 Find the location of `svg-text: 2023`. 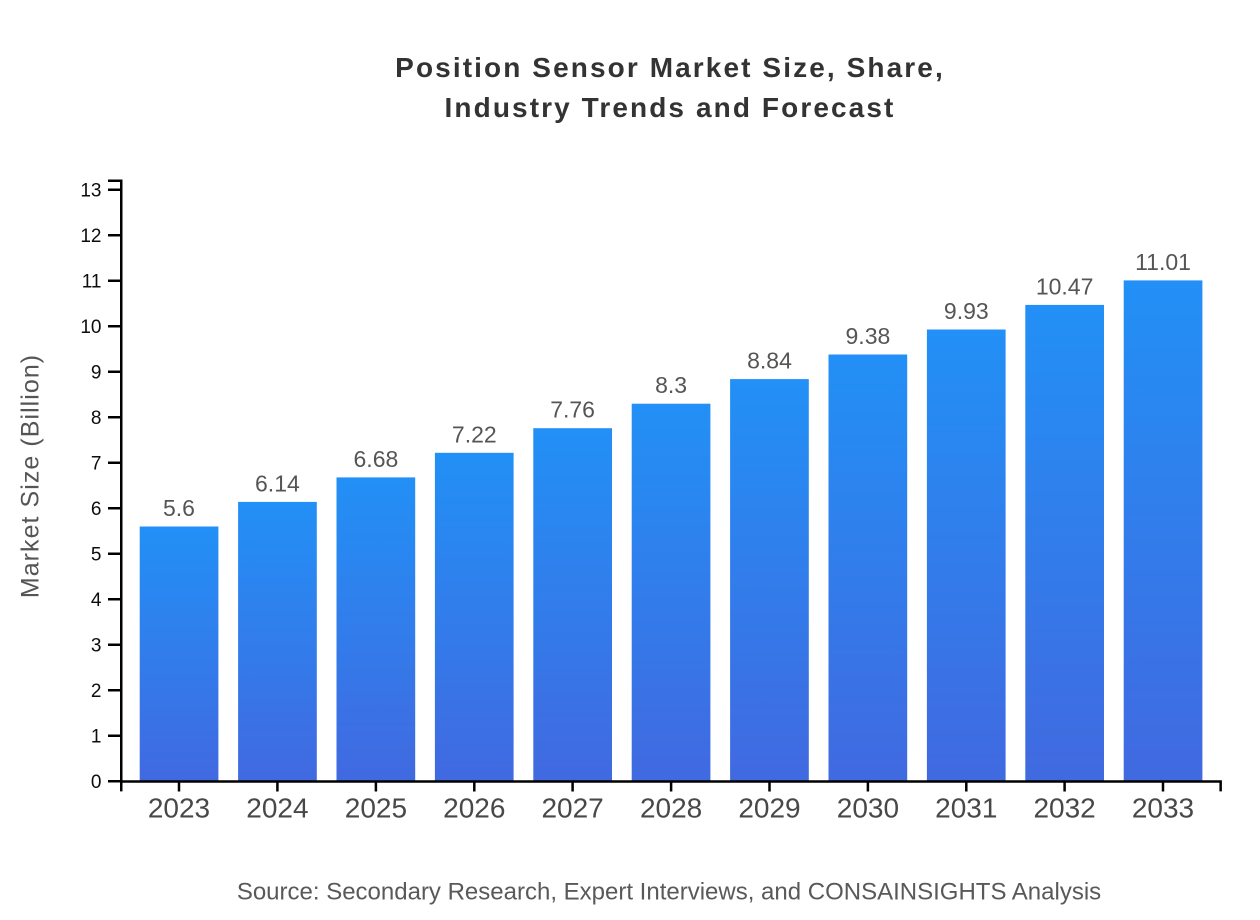

svg-text: 2023 is located at coordinates (179, 808).